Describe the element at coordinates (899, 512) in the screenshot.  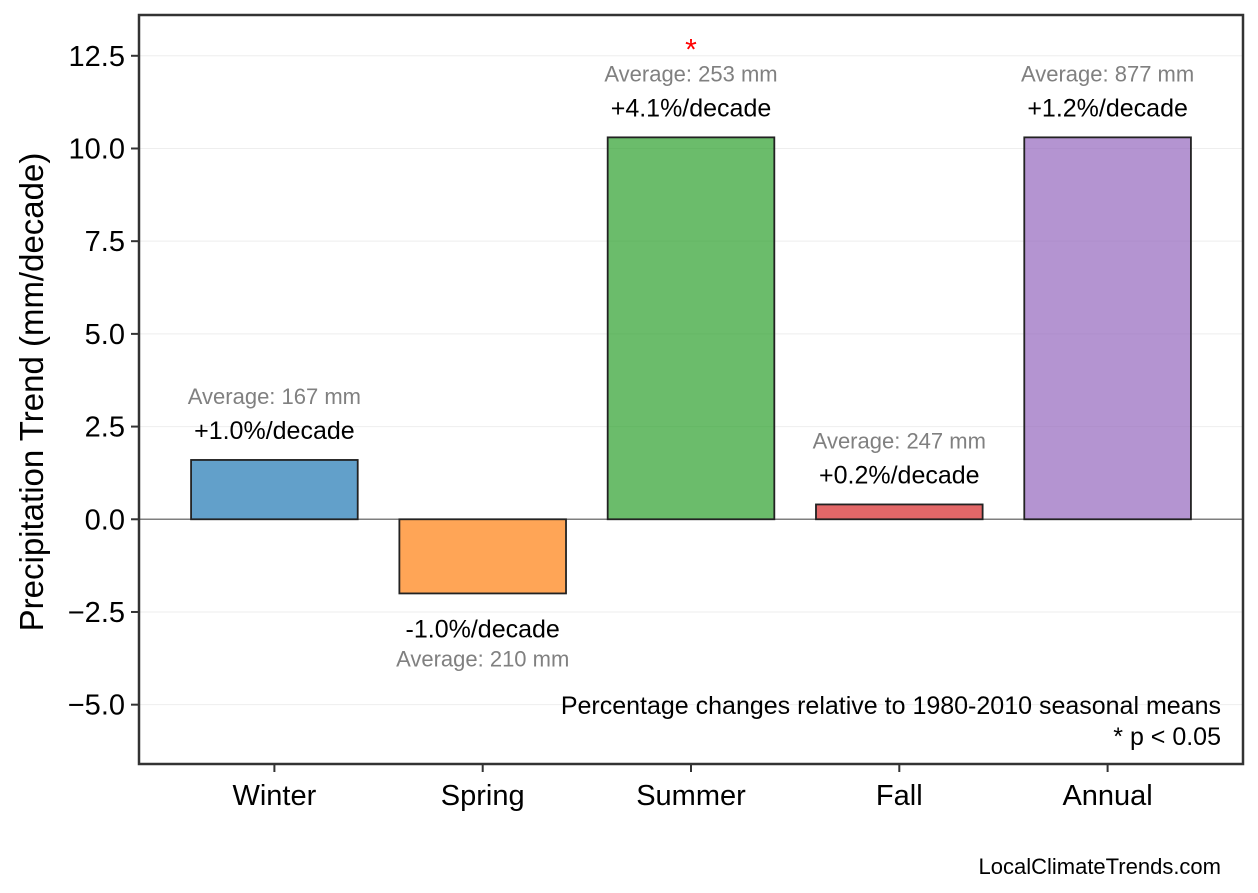
I see `bar-fall` at that location.